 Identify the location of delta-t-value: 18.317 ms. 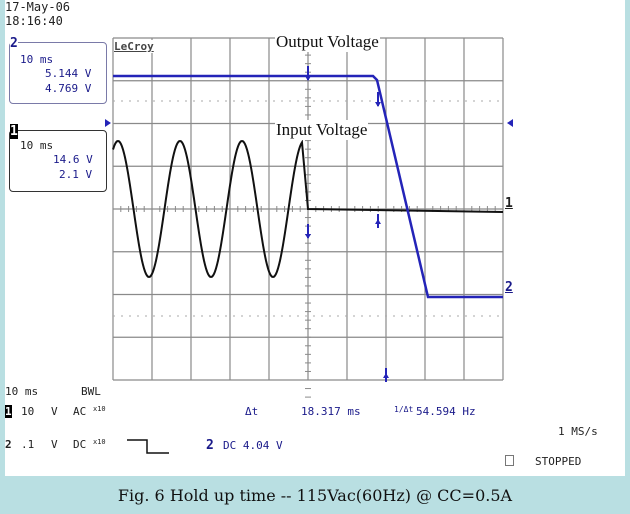
(331, 411).